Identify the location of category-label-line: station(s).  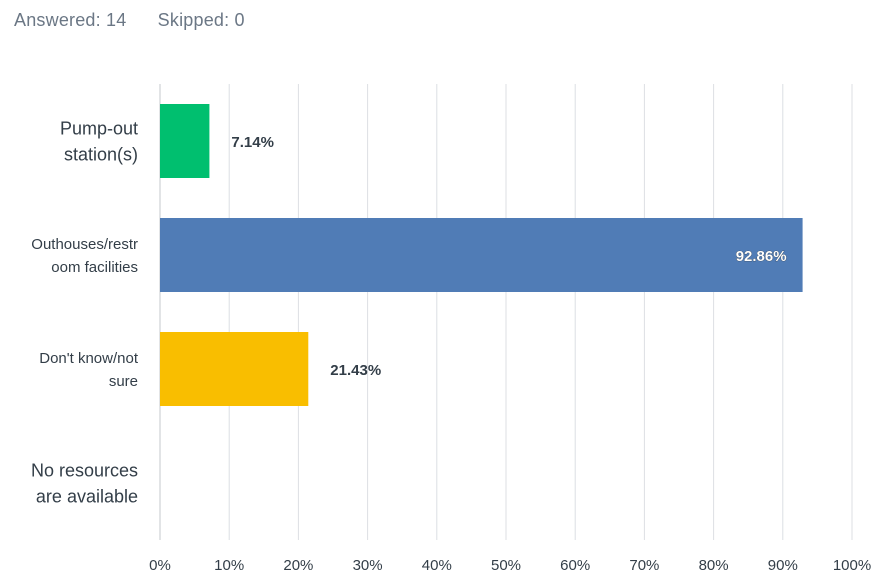
(101, 154).